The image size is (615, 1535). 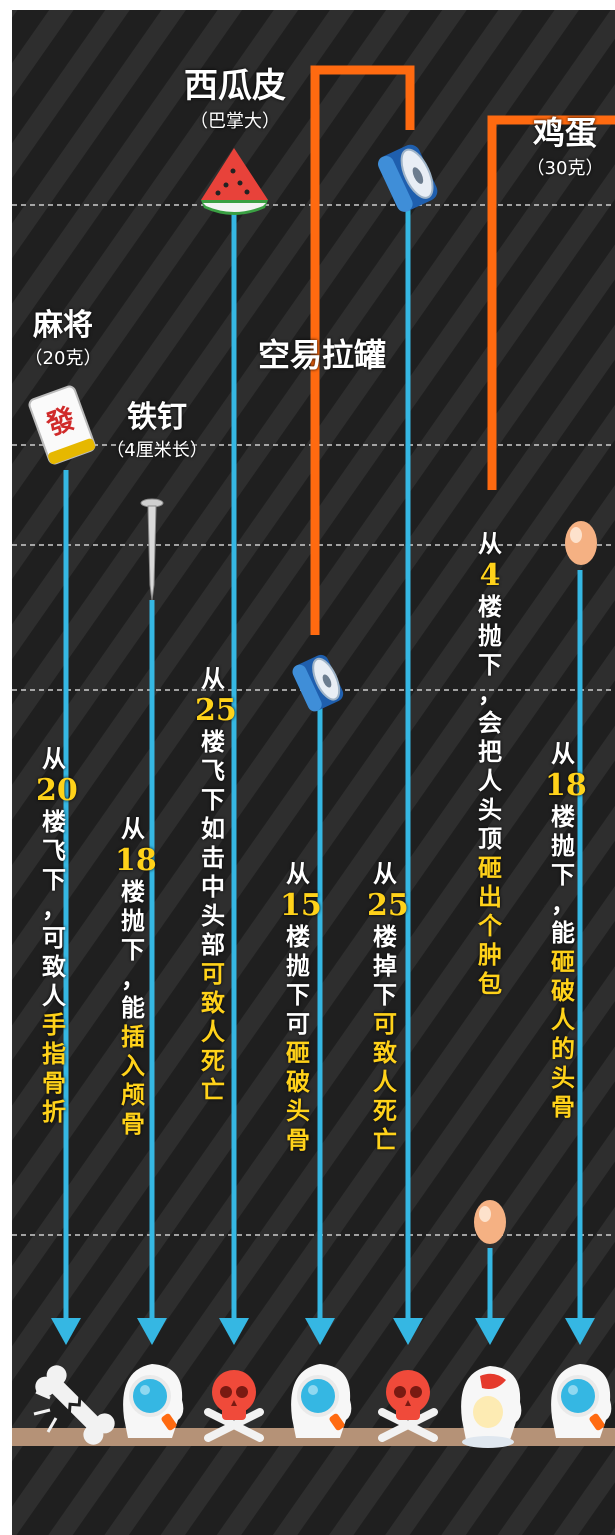 What do you see at coordinates (318, 683) in the screenshot?
I see `soda-can-small-icon` at bounding box center [318, 683].